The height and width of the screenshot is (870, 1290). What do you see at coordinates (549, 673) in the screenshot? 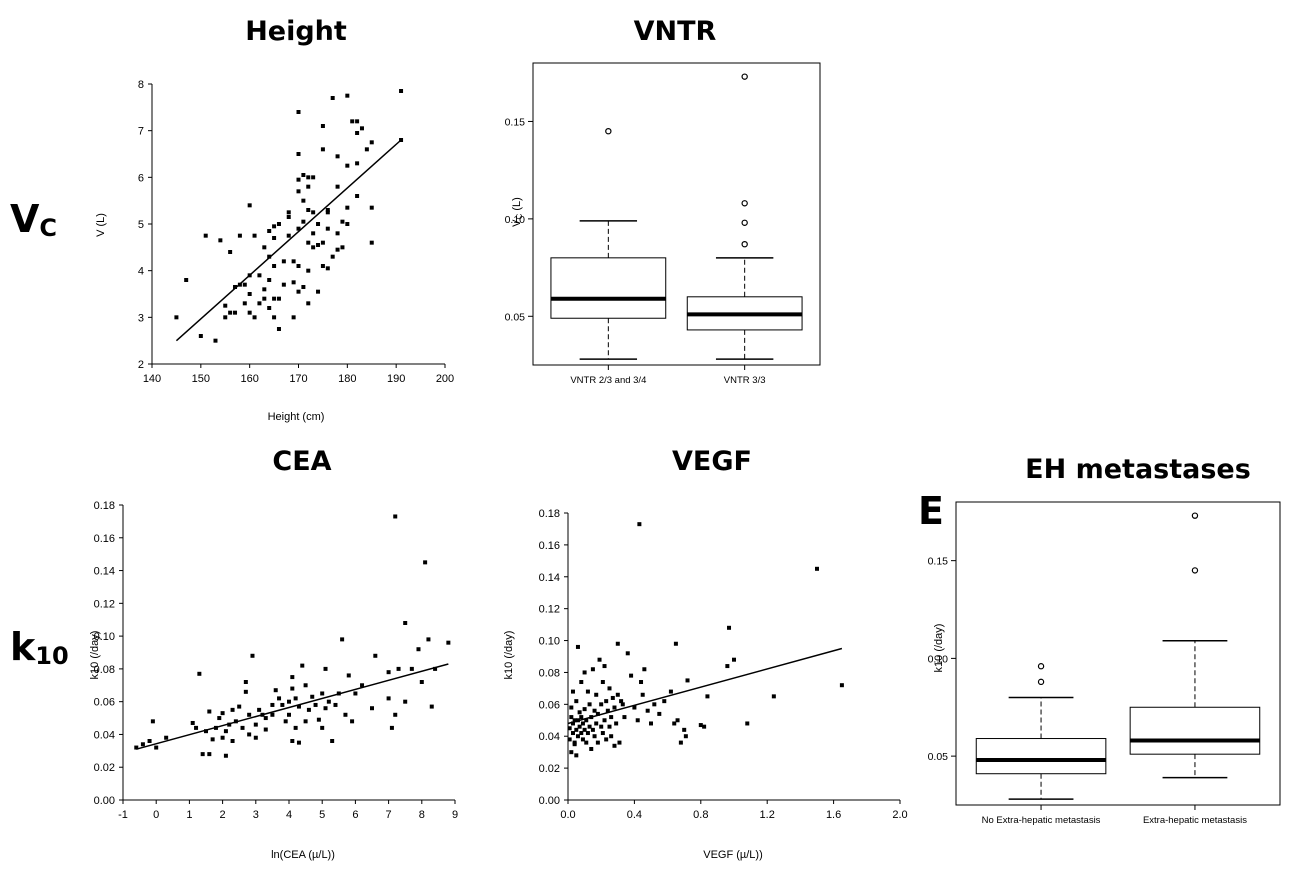
I see `y-tick-label-vegf: 0.08` at bounding box center [549, 673].